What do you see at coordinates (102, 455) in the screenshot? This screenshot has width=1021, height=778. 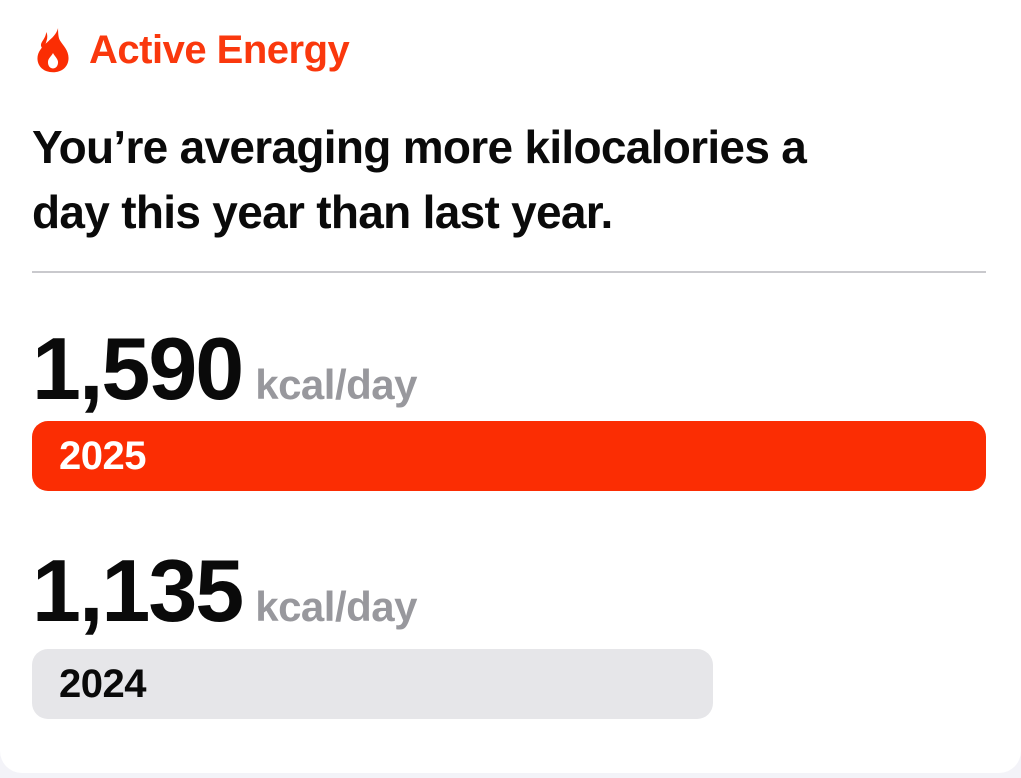 I see `current-year-label: 2025` at bounding box center [102, 455].